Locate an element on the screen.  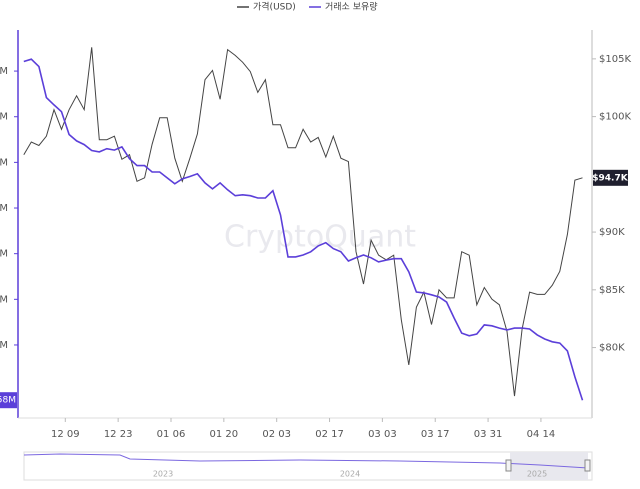
x-tick-label: 02 03 is located at coordinates (276, 434).